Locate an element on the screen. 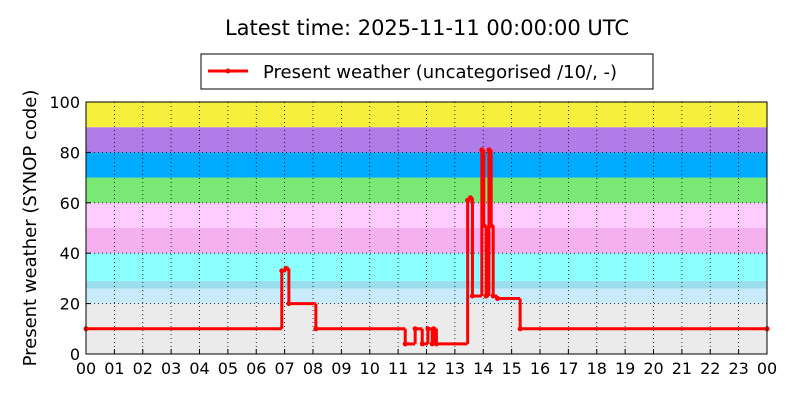 This screenshot has width=800, height=404. x-tick-label: 22 is located at coordinates (710, 368).